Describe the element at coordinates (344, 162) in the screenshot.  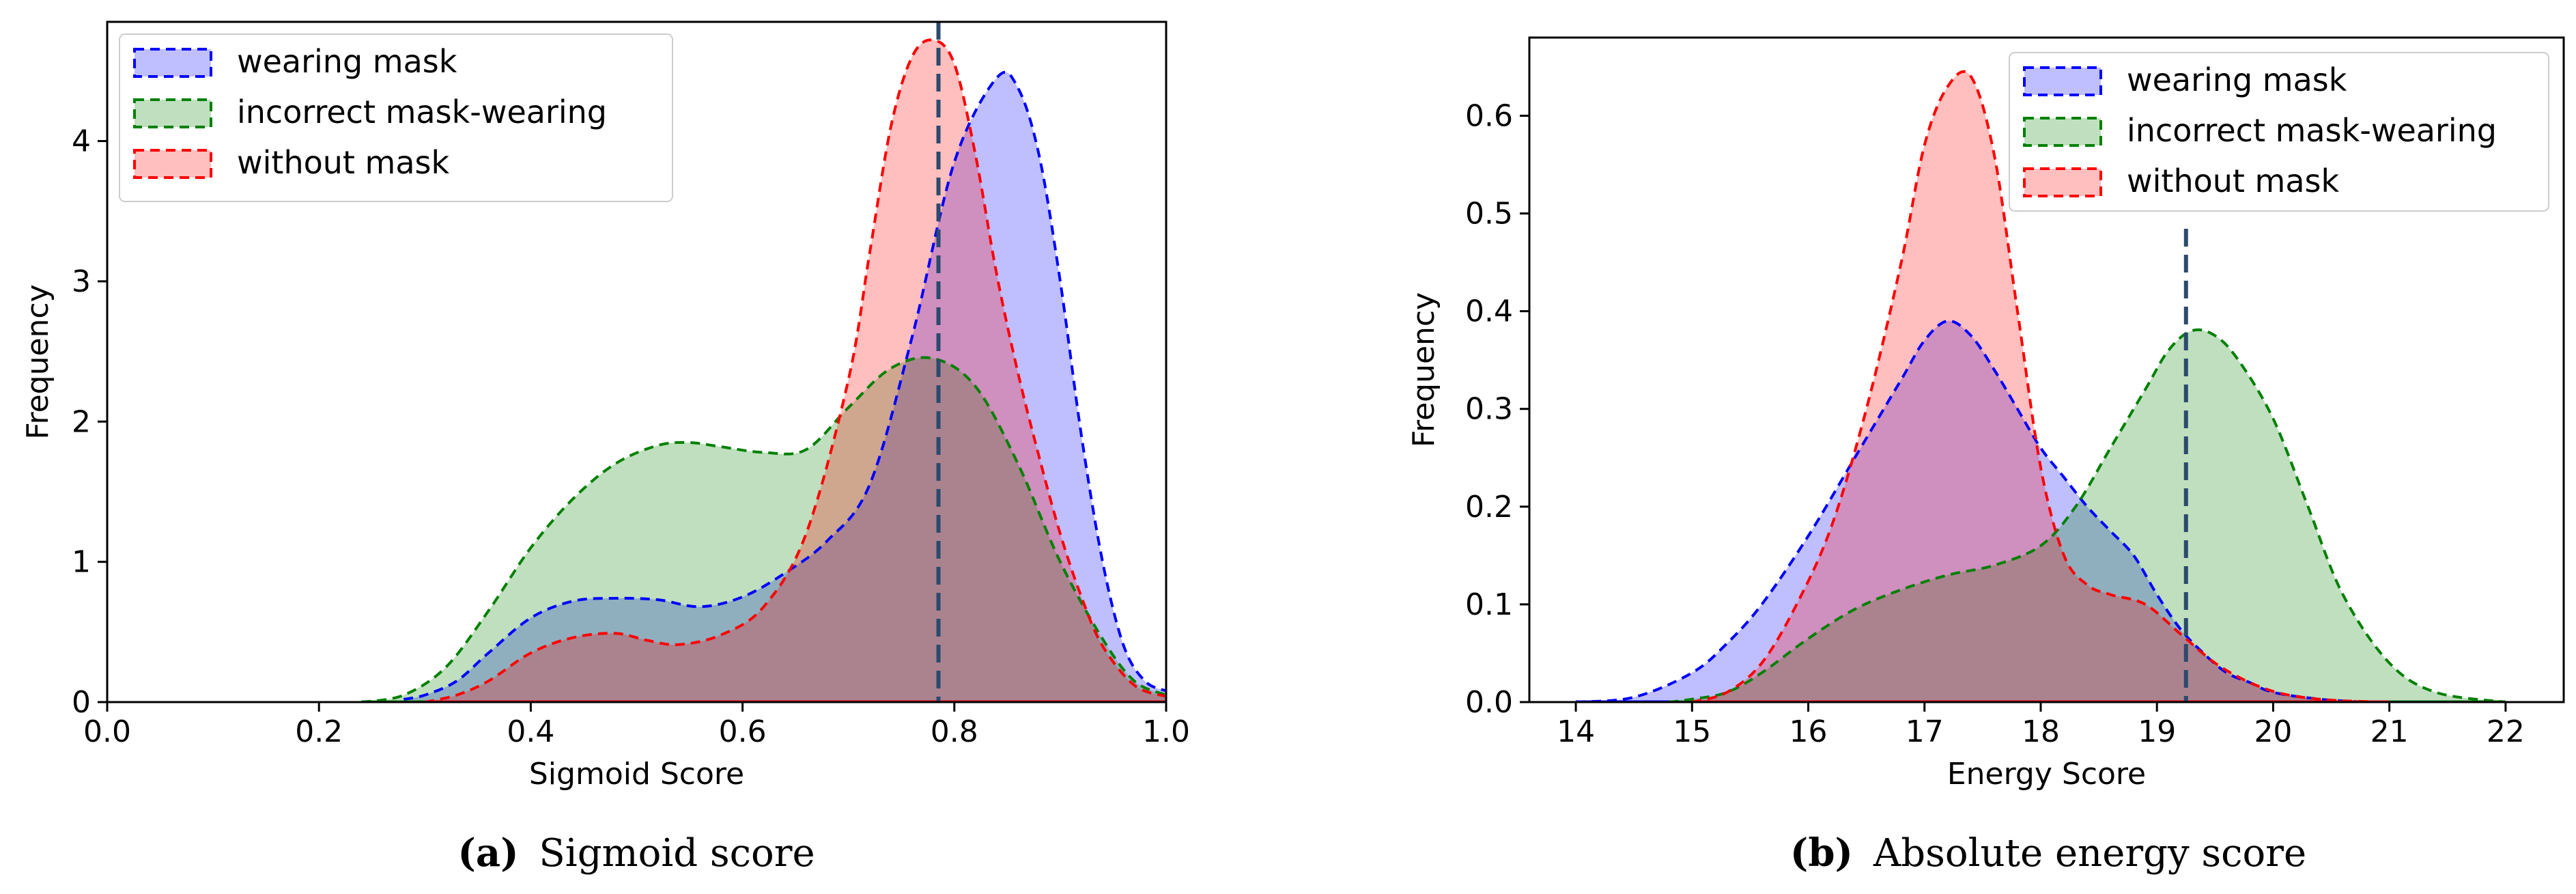
I see `panel-a-legend-label: without mask` at that location.